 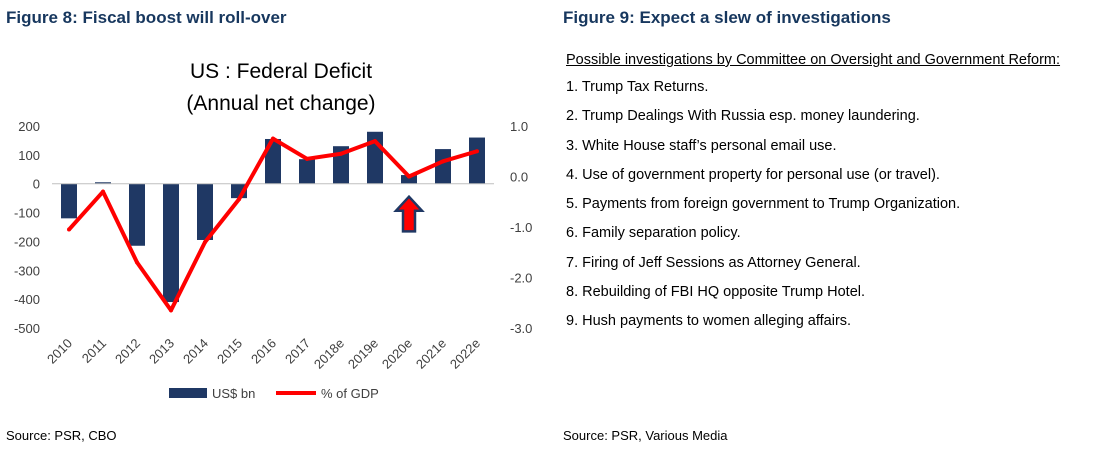 I want to click on figure-8-heading: Figure 8: Fiscal boost will roll-over, so click(x=146, y=17).